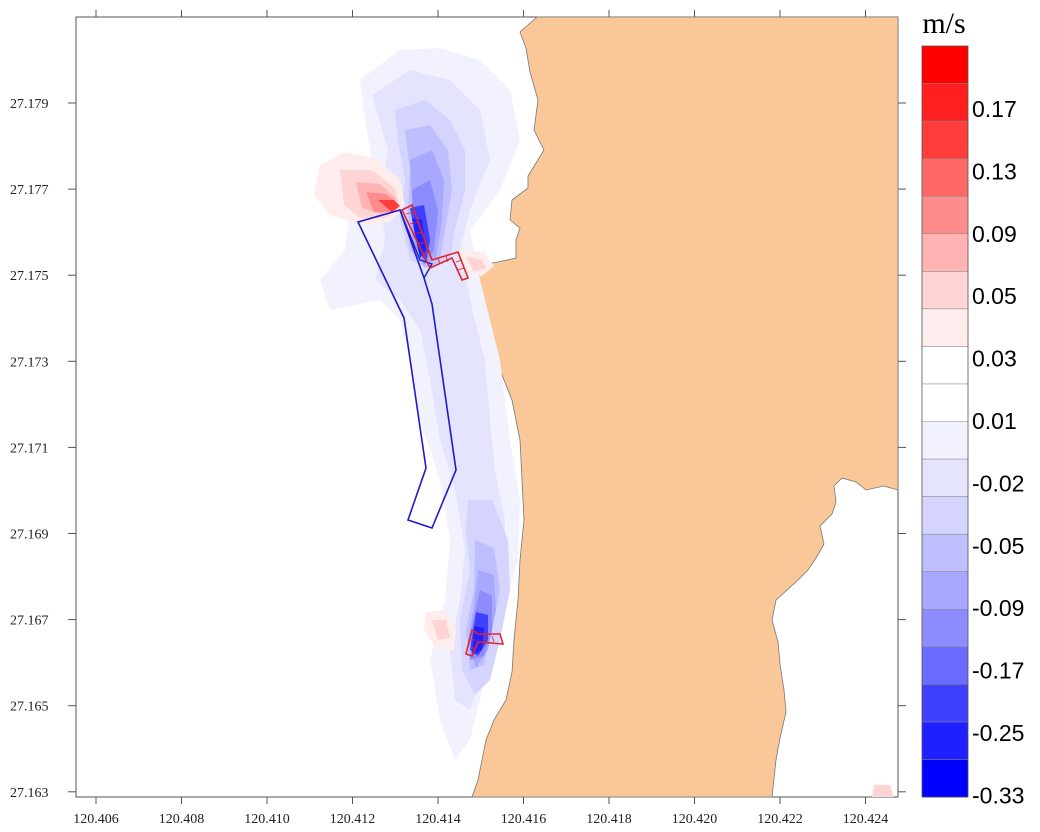  What do you see at coordinates (609, 819) in the screenshot?
I see `x-tick-label: 120.418` at bounding box center [609, 819].